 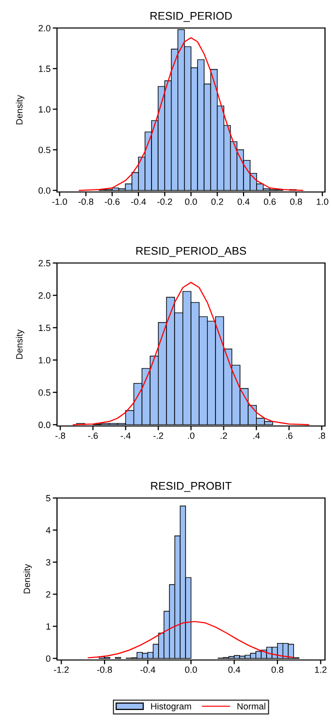 I want to click on y-tick-label: 2, so click(x=48, y=594).